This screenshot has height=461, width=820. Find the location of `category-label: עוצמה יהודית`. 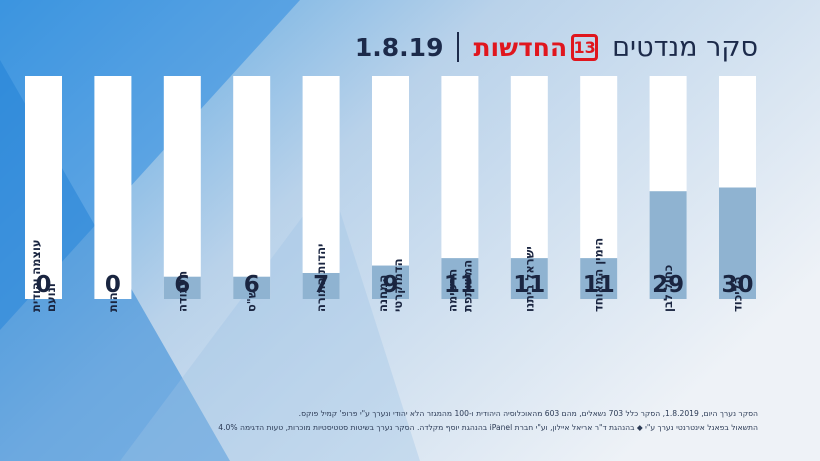

category-label: עוצמה יהודית is located at coordinates (36, 275).